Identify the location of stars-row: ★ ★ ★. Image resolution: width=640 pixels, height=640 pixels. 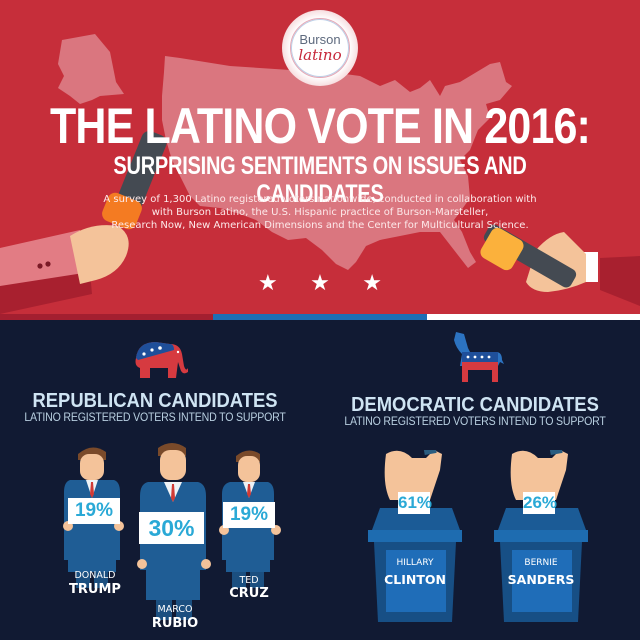
(320, 283).